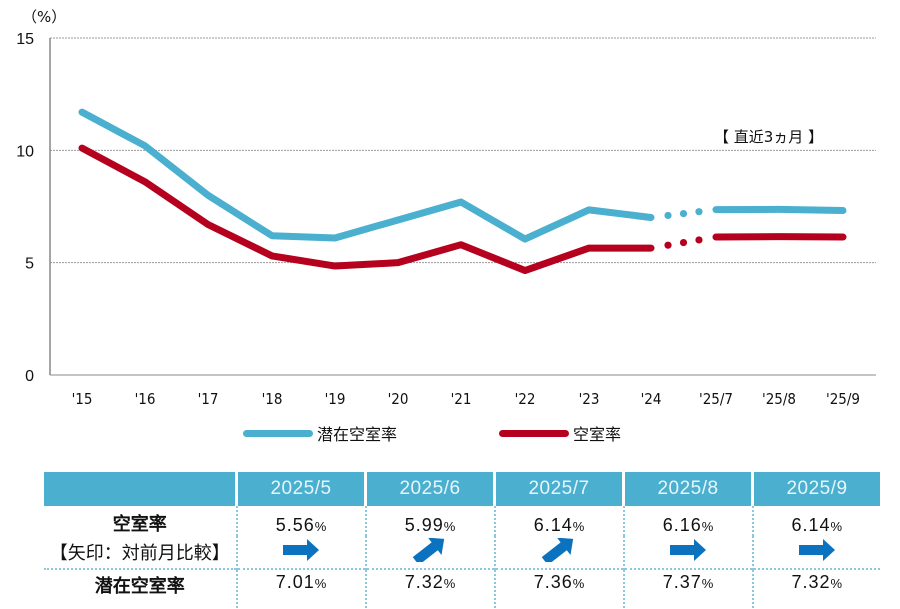 The image size is (900, 609). What do you see at coordinates (779, 210) in the screenshot?
I see `series-line-recent` at bounding box center [779, 210].